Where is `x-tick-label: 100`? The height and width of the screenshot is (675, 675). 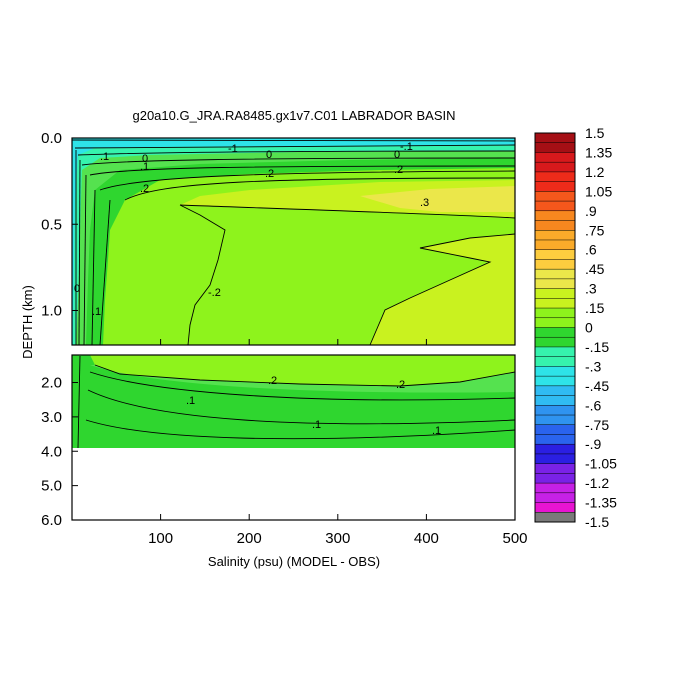
x-tick-label: 100 is located at coordinates (160, 538).